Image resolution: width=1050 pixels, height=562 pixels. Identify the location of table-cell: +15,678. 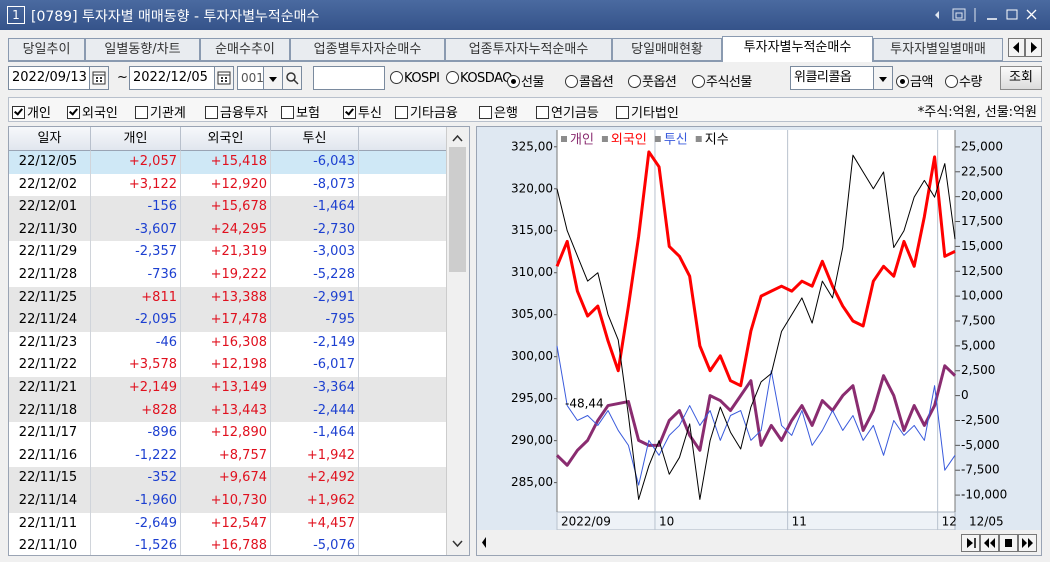
(226, 207).